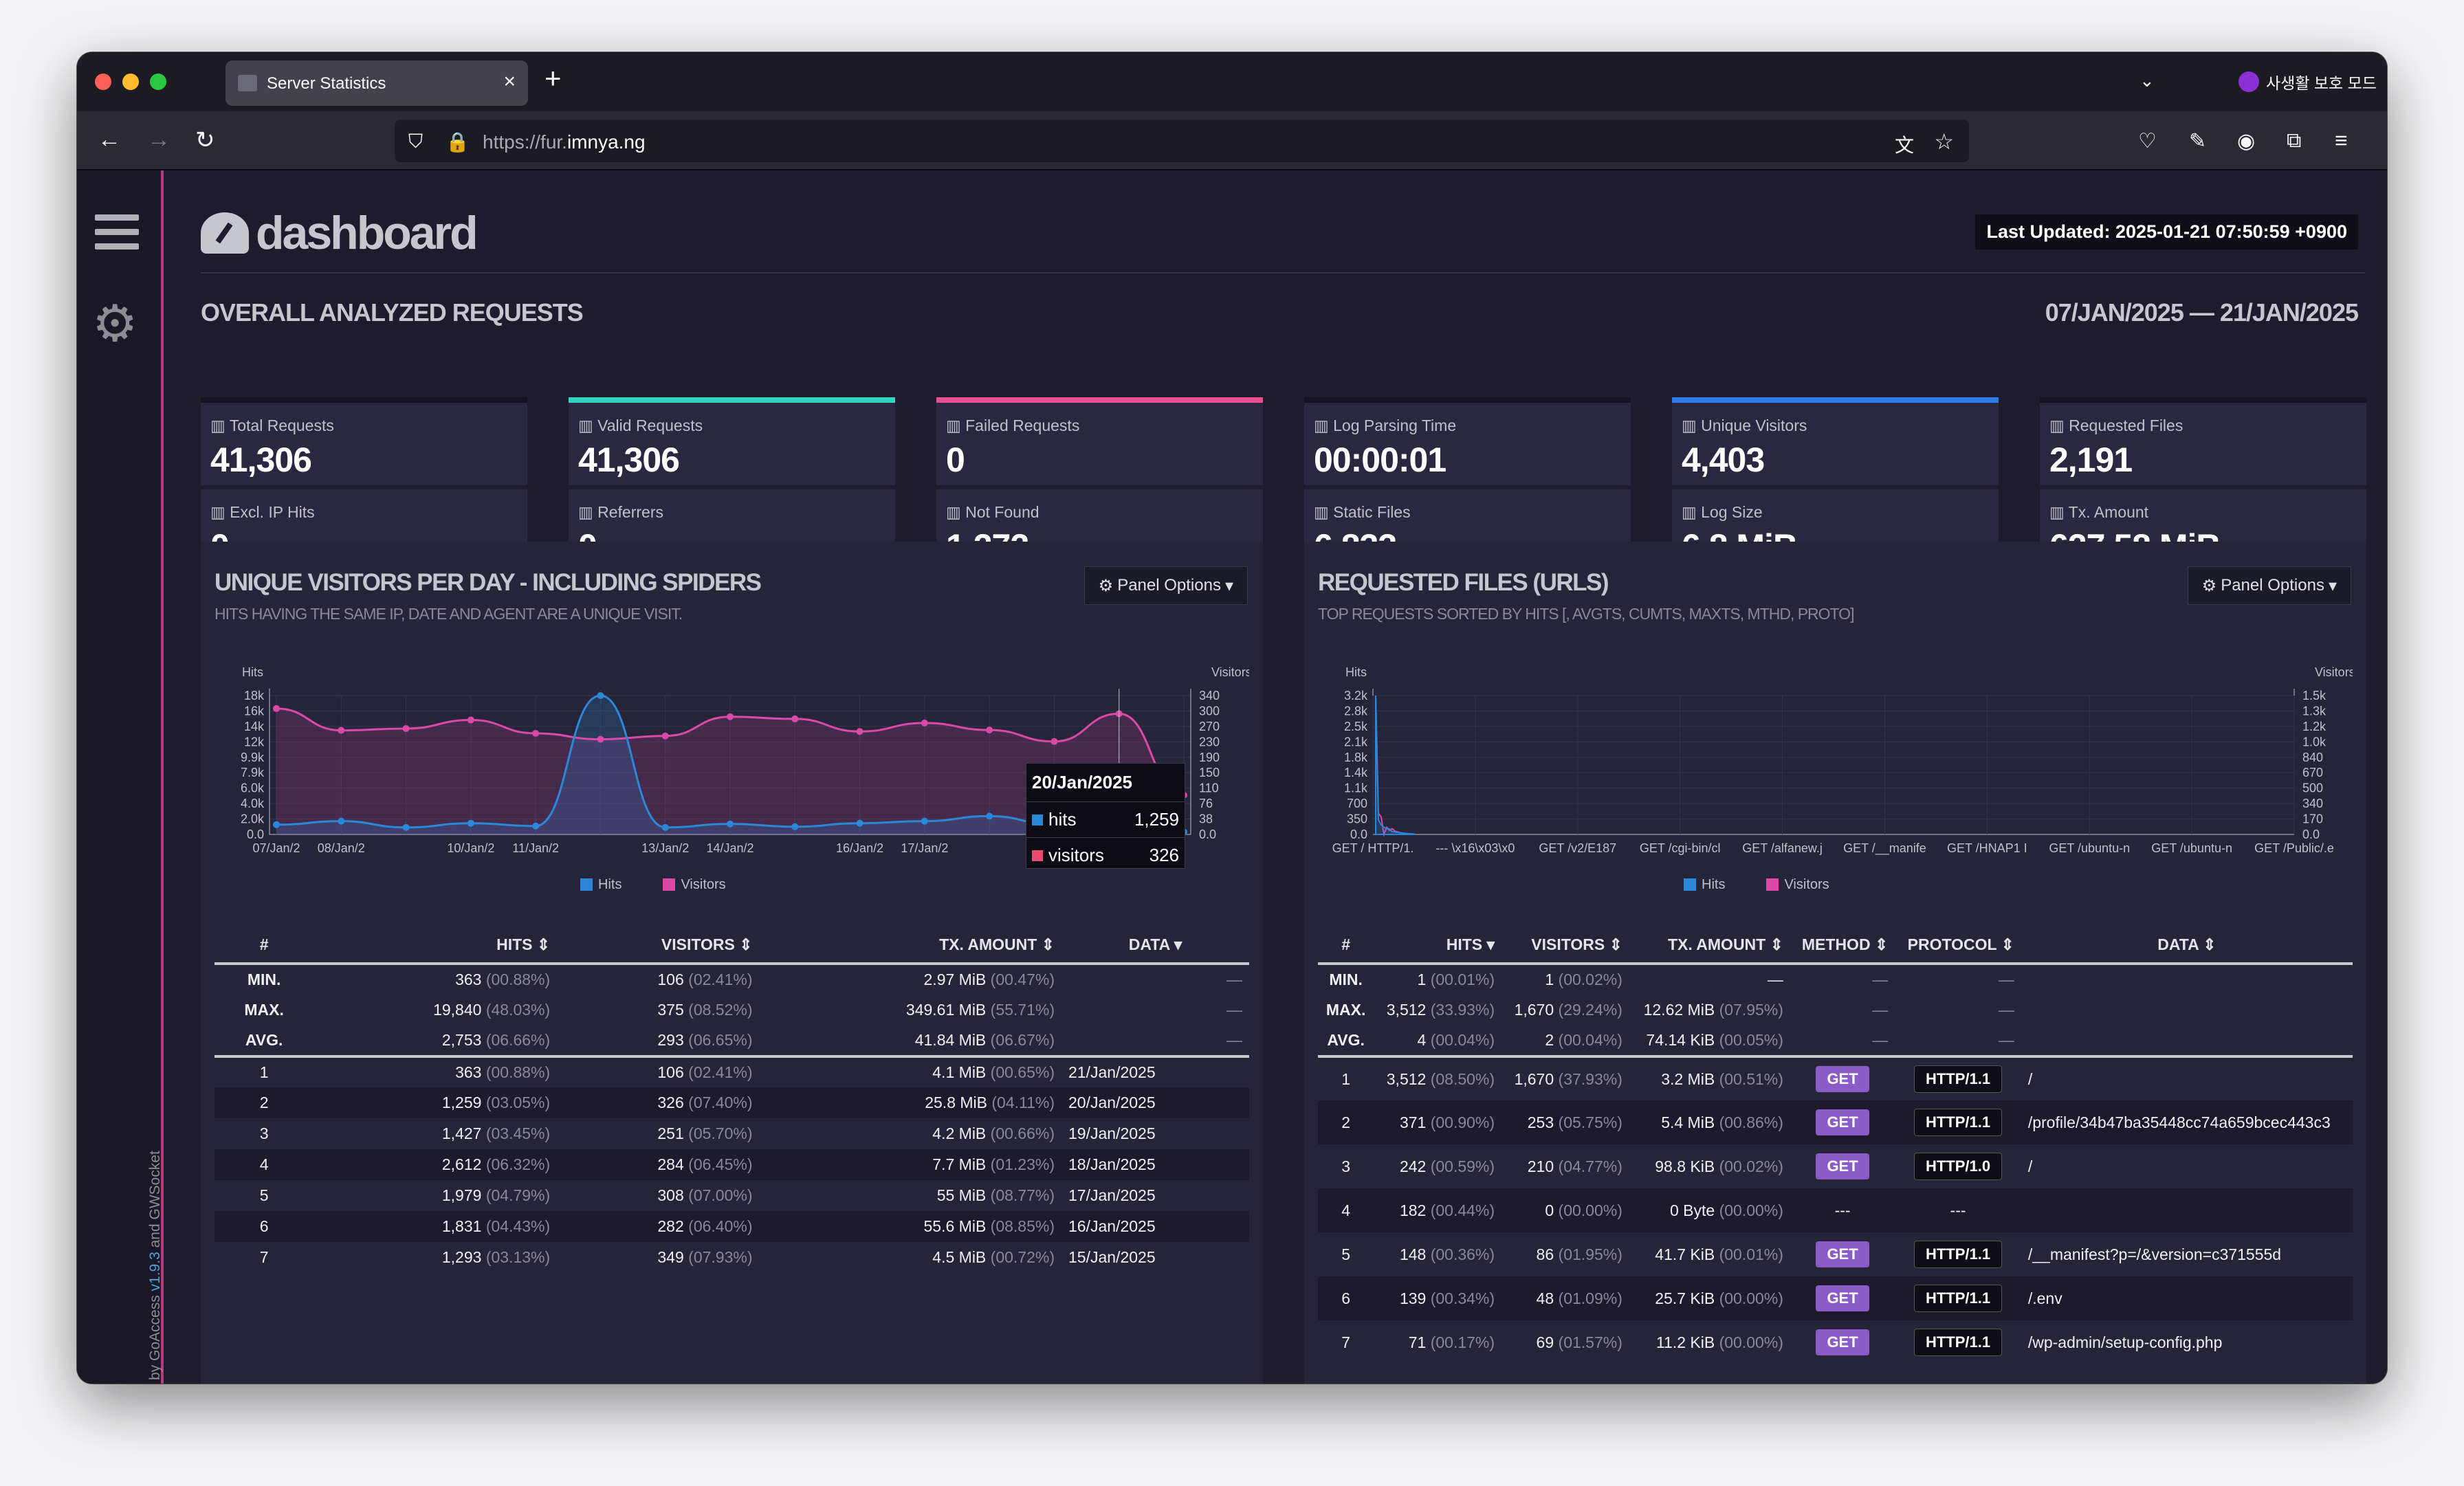 Image resolution: width=2464 pixels, height=1486 pixels. Describe the element at coordinates (2147, 142) in the screenshot. I see `pocket-icon: ♡` at that location.